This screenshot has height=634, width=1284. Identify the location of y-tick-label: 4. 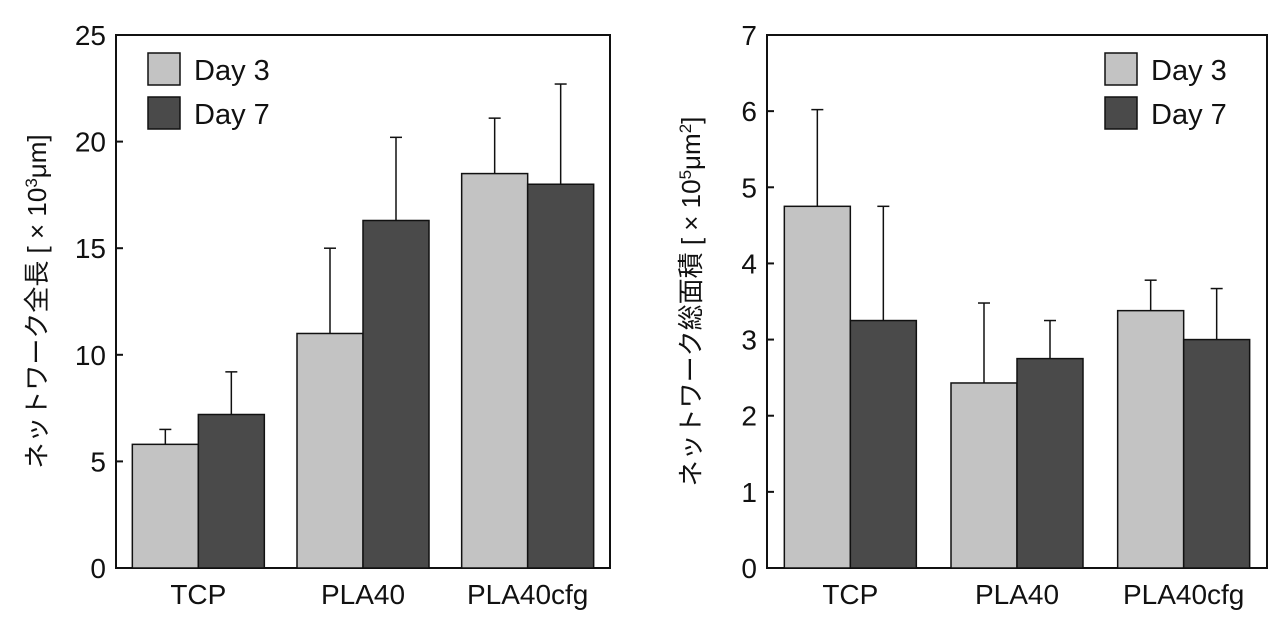
(749, 263).